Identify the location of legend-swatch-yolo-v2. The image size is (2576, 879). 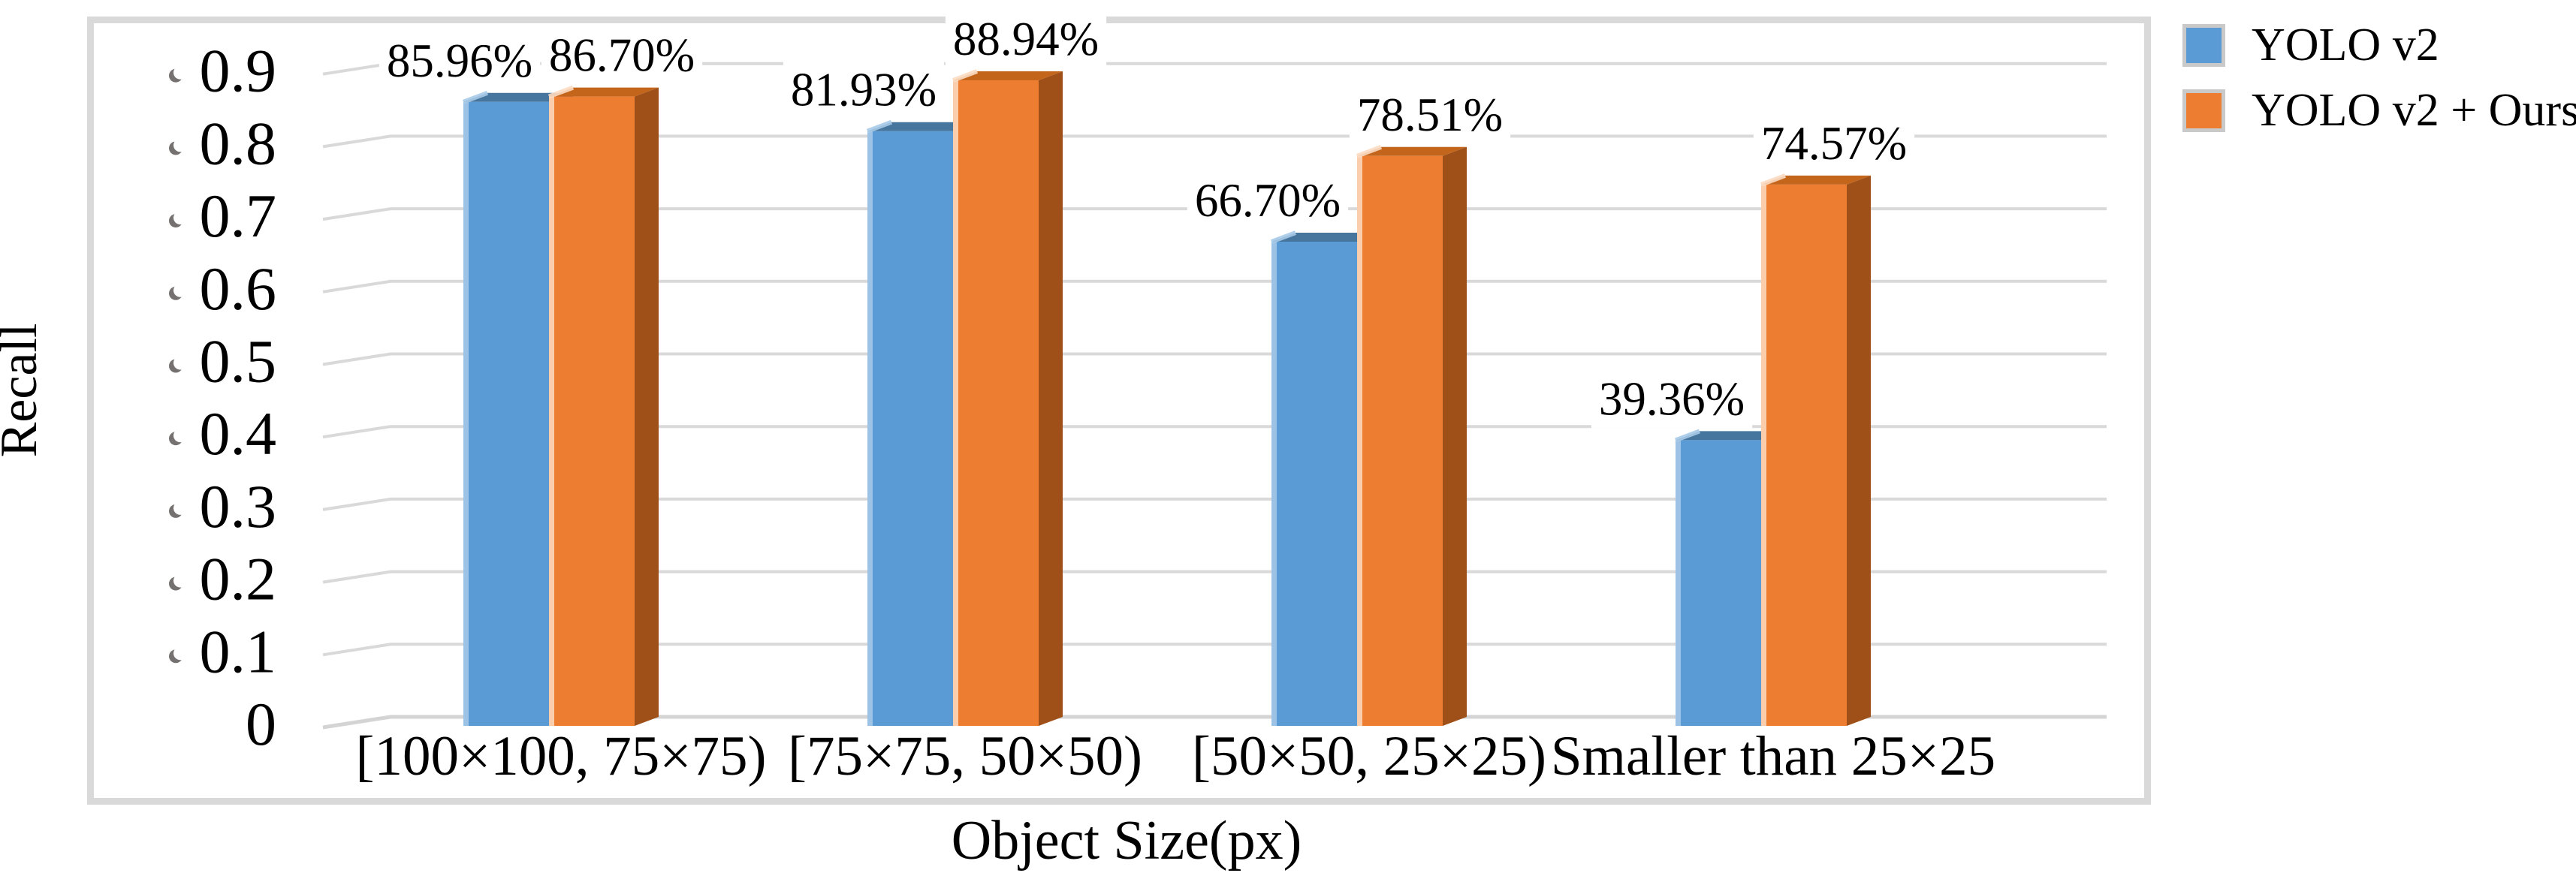
(2203, 45).